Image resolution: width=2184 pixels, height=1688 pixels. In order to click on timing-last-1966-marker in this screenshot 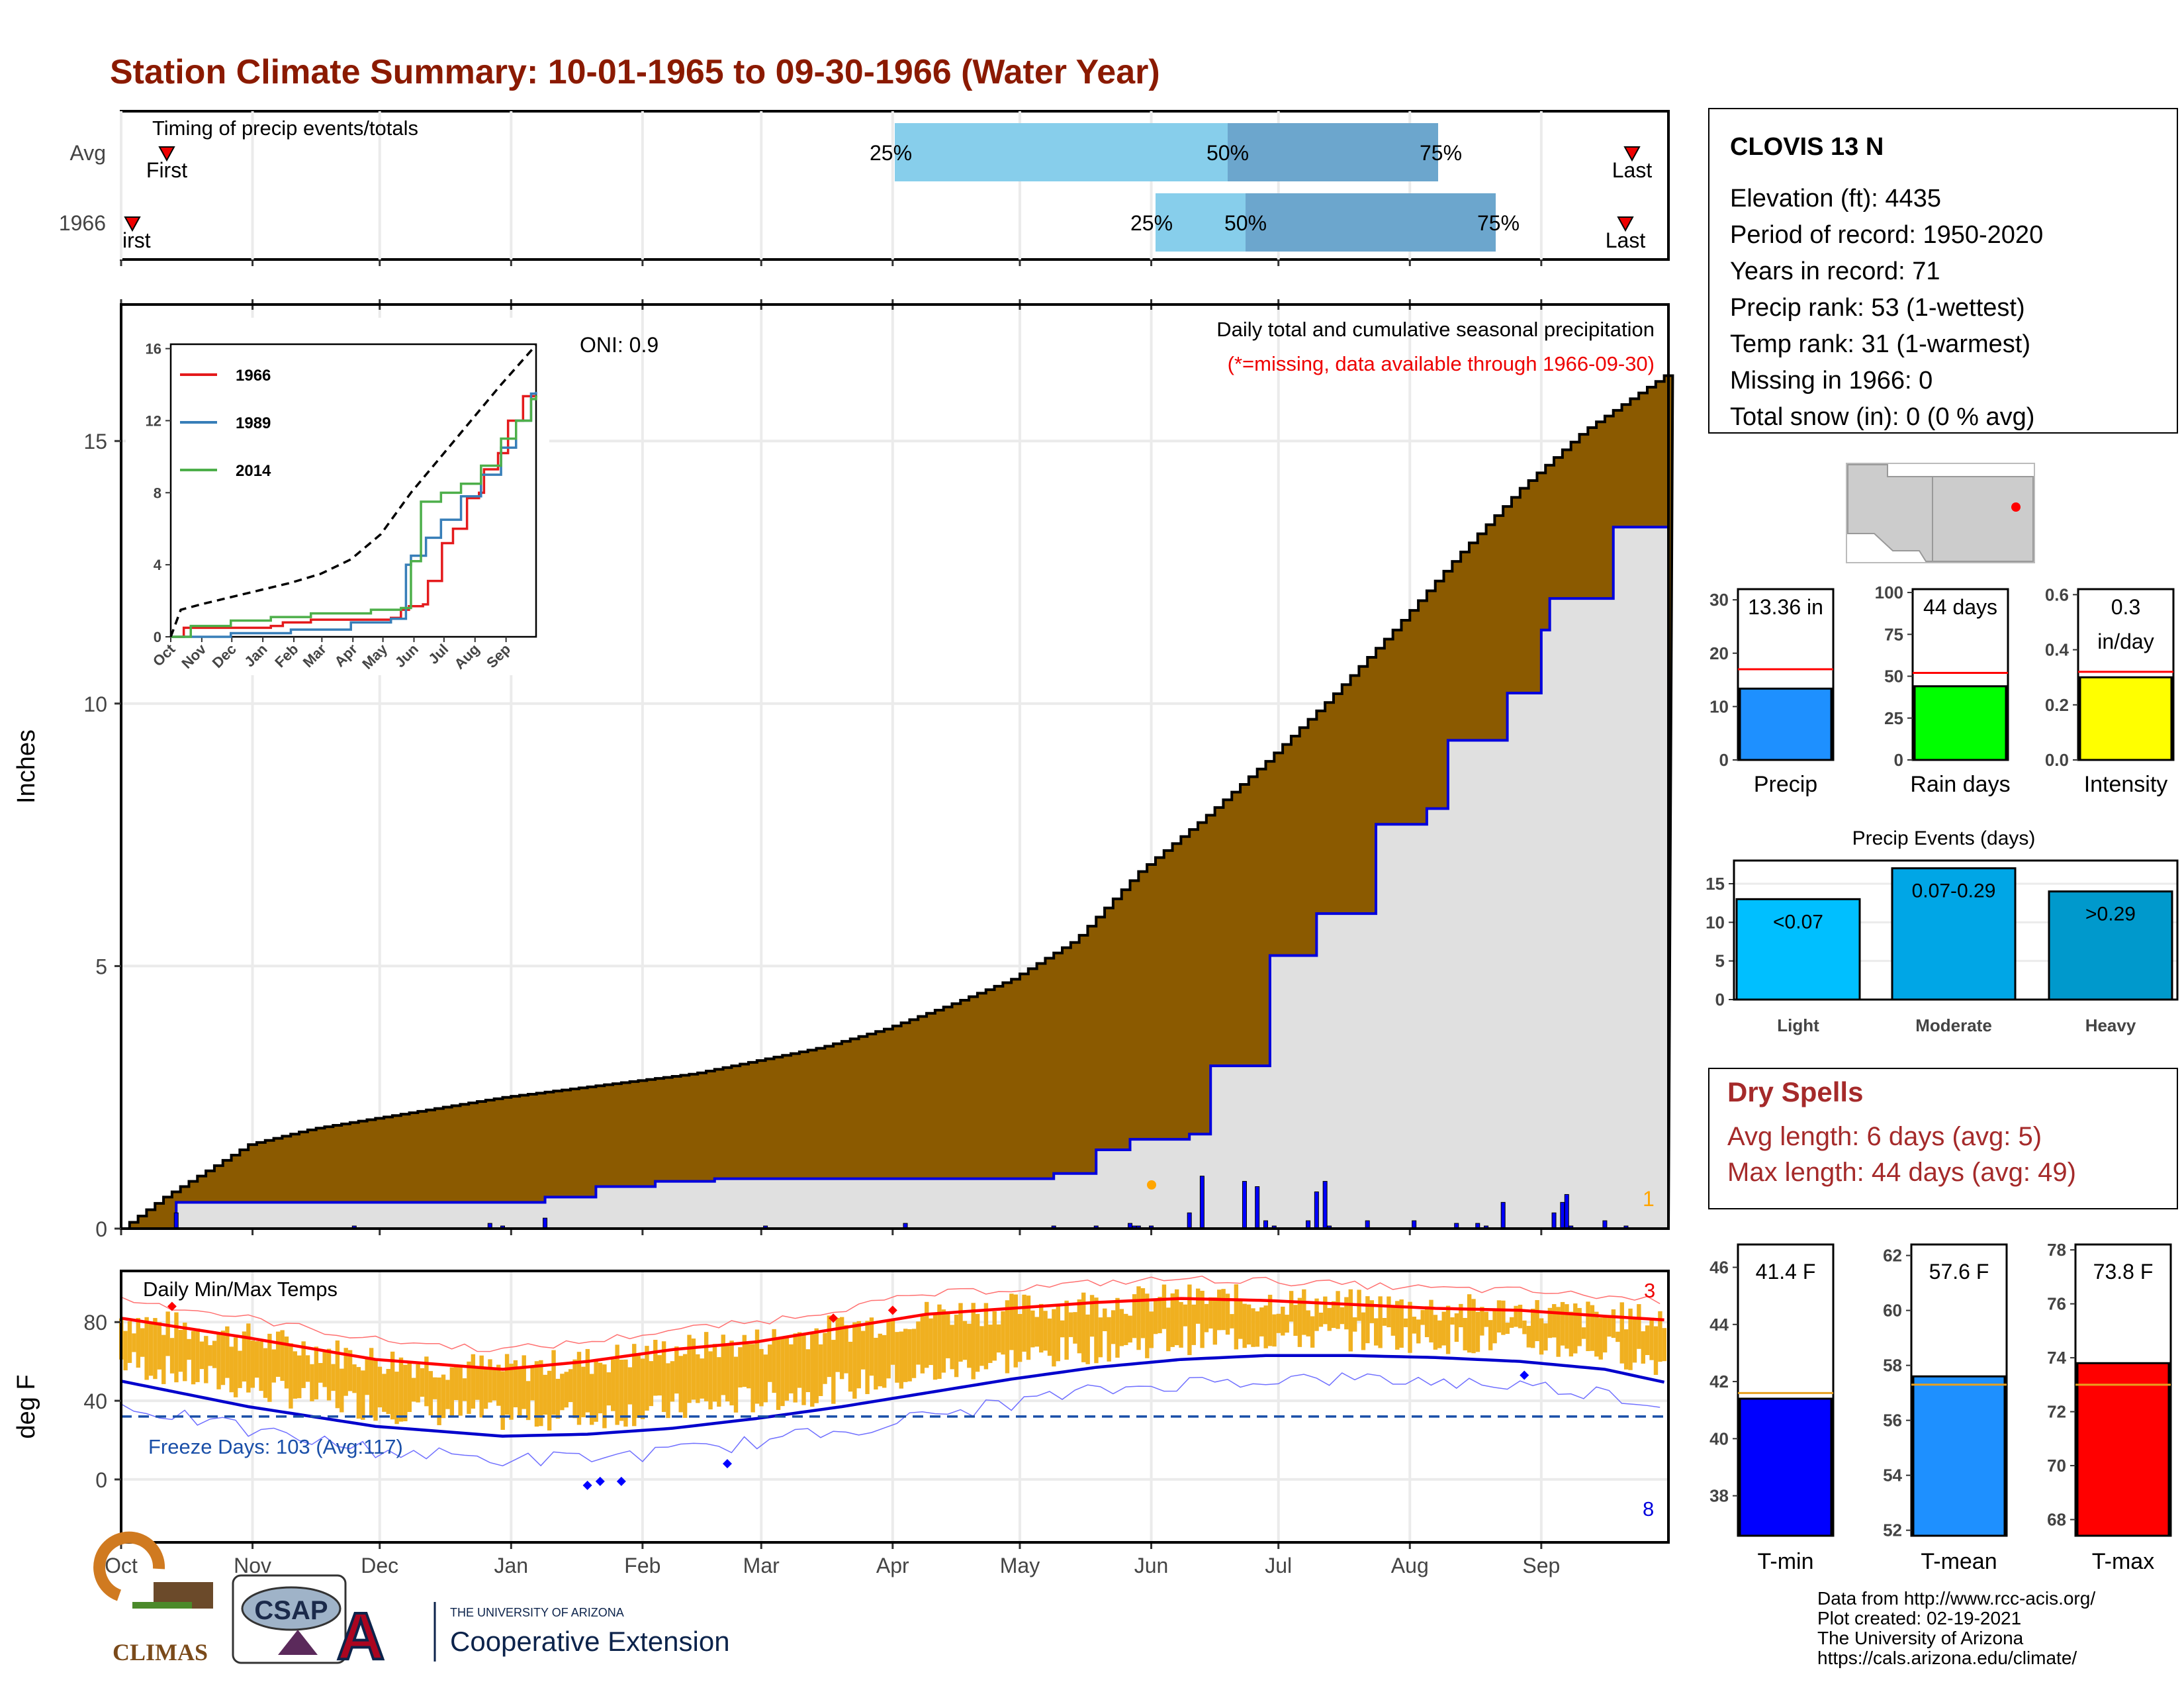, I will do `click(1625, 224)`.